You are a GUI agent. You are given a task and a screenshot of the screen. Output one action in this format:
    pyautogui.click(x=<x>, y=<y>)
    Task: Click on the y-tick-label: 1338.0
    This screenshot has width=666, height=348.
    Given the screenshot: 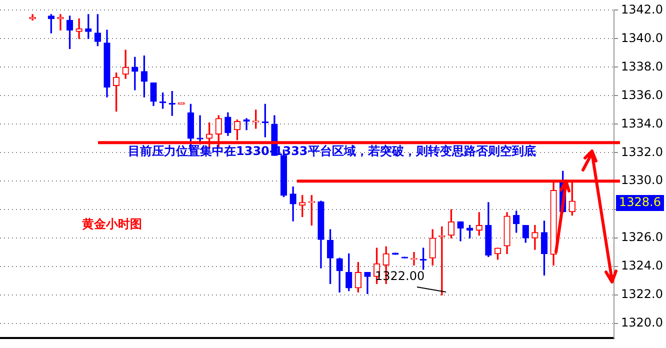 What is the action you would take?
    pyautogui.click(x=642, y=66)
    